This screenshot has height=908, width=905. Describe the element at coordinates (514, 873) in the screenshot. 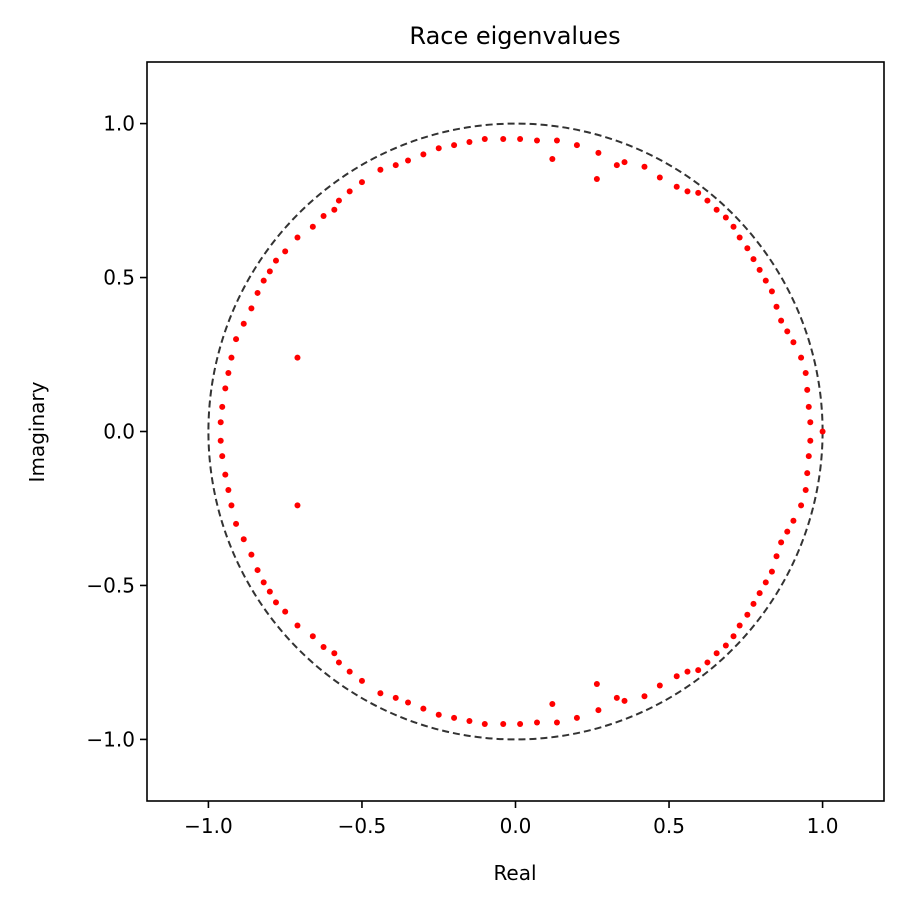

I see `x-axis-title: Real` at that location.